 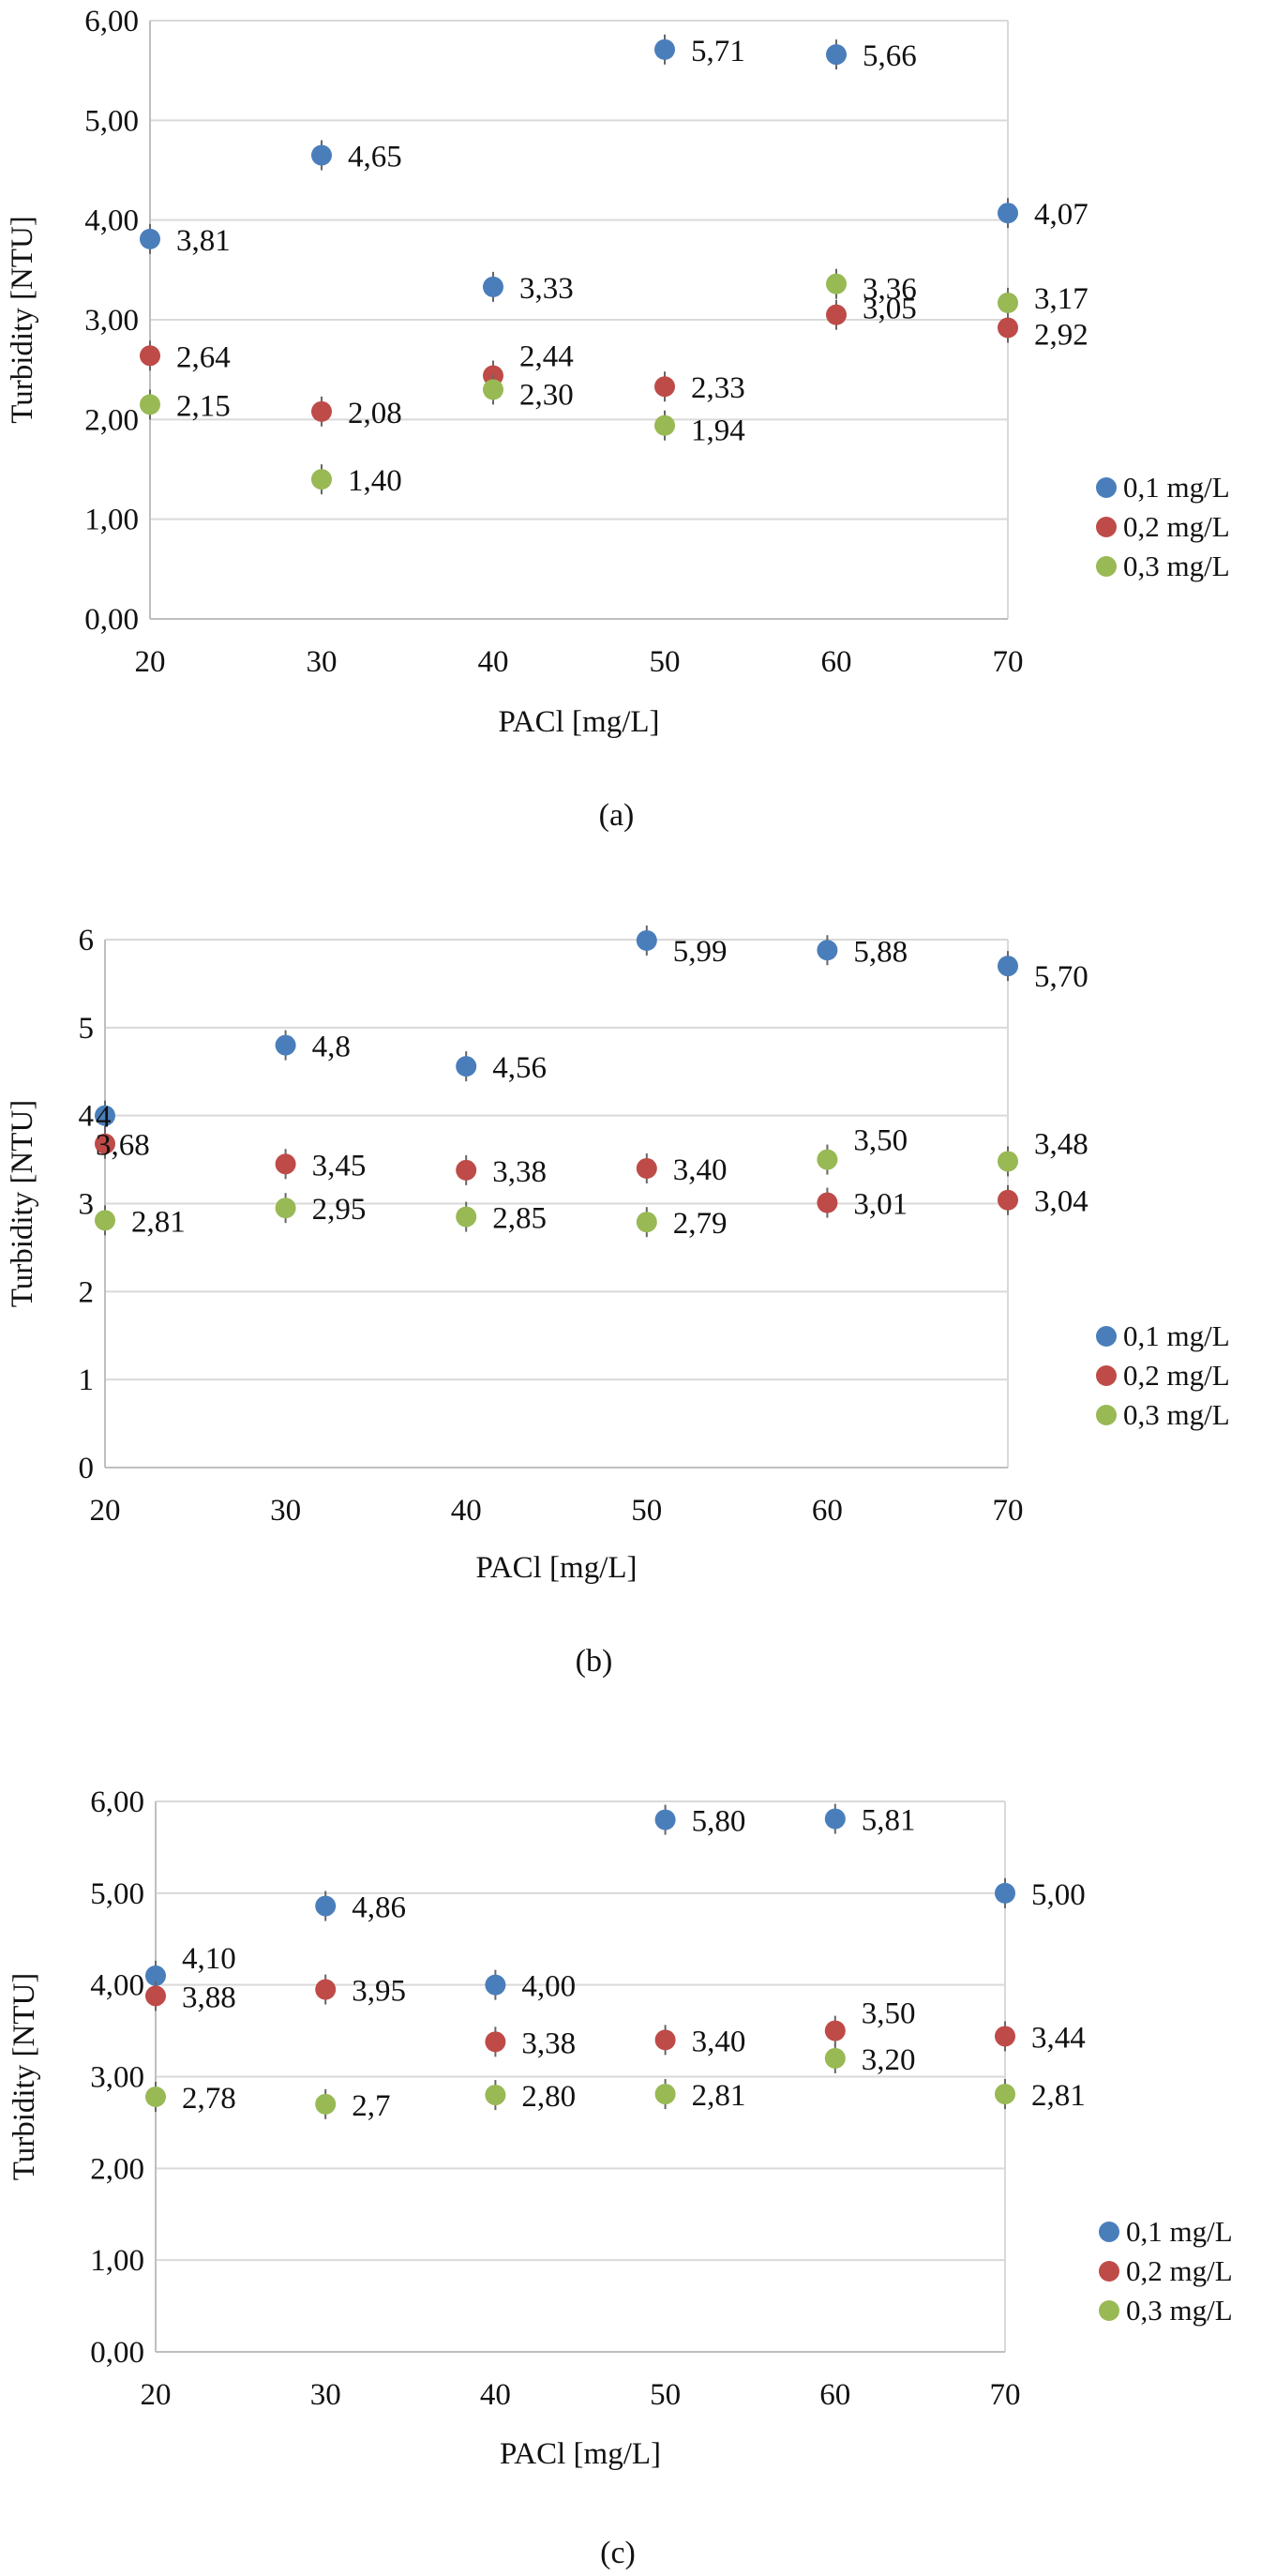 What do you see at coordinates (646, 1511) in the screenshot?
I see `x-tick-label: 50` at bounding box center [646, 1511].